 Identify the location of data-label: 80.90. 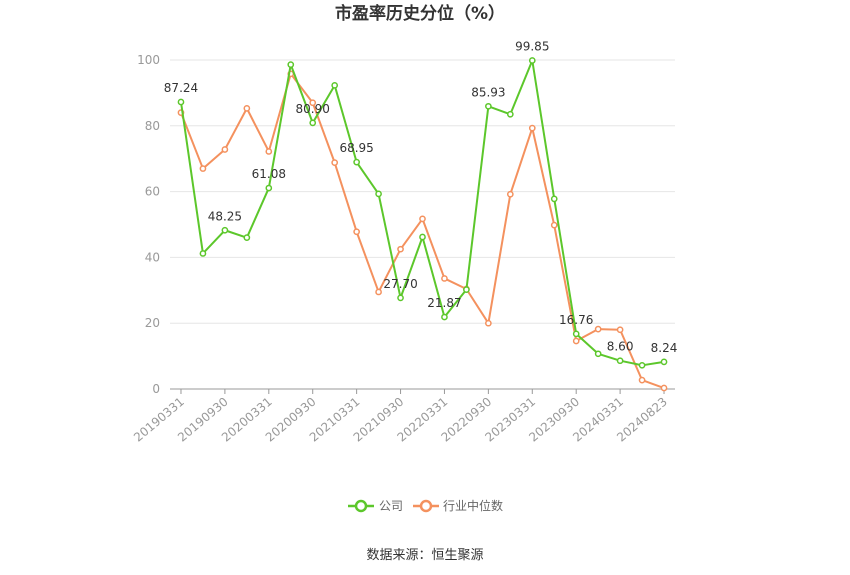
(313, 109).